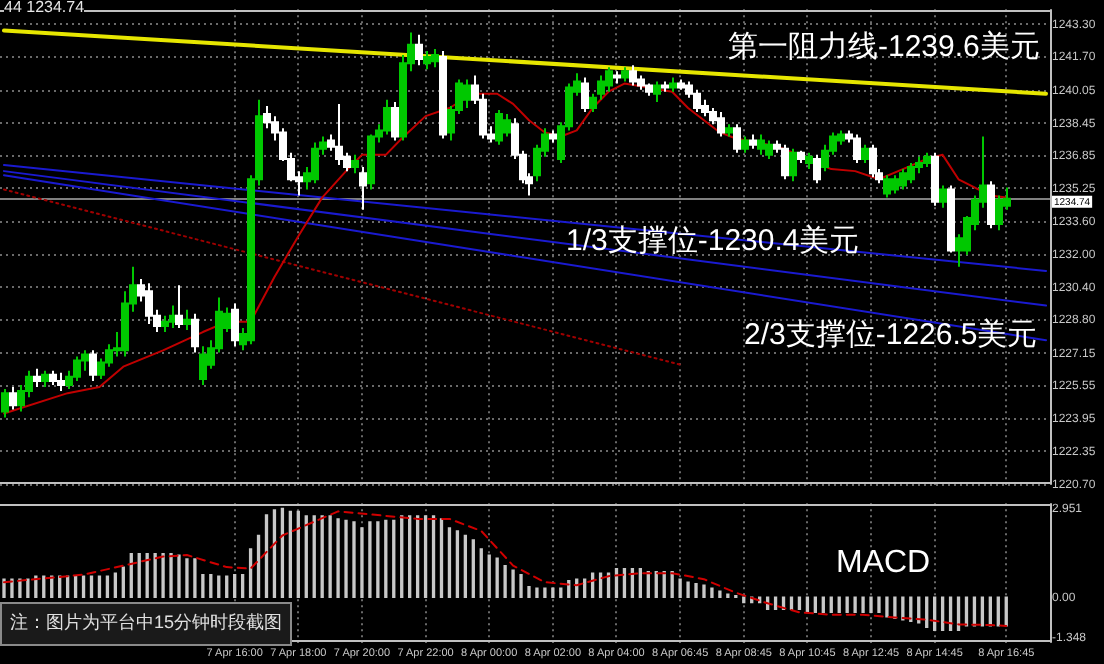 Image resolution: width=1104 pixels, height=664 pixels. I want to click on annotation: 44 1234.74, so click(44, 9).